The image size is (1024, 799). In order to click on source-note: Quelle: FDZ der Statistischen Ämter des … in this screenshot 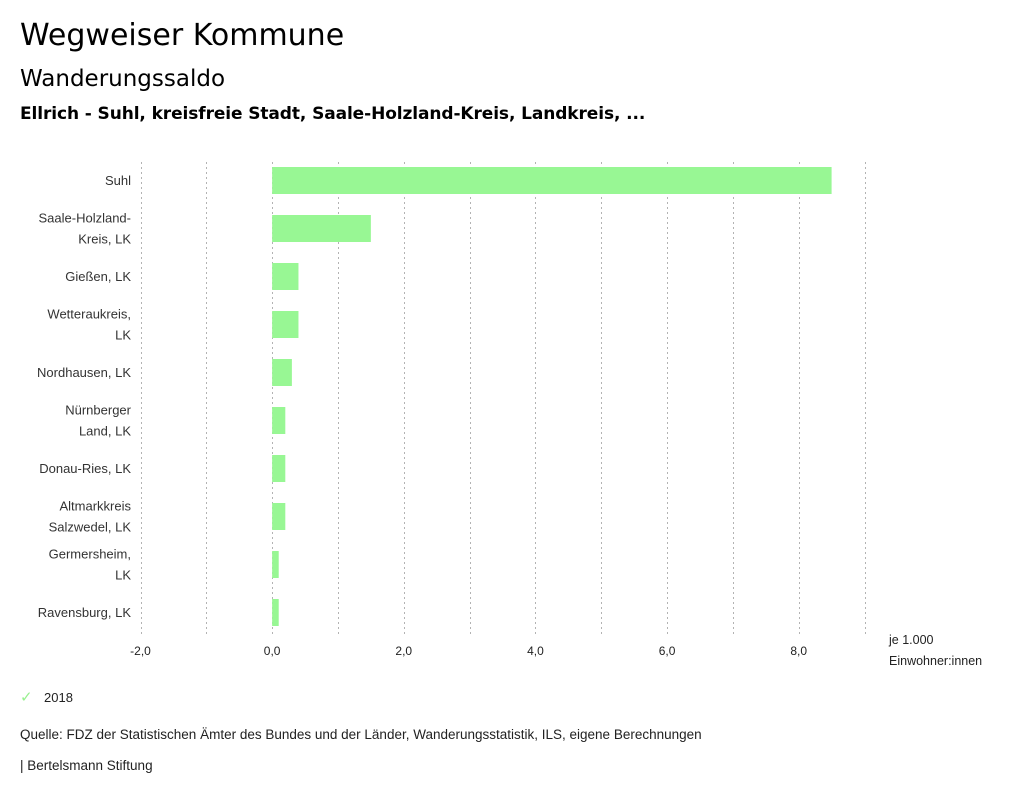, I will do `click(361, 734)`.